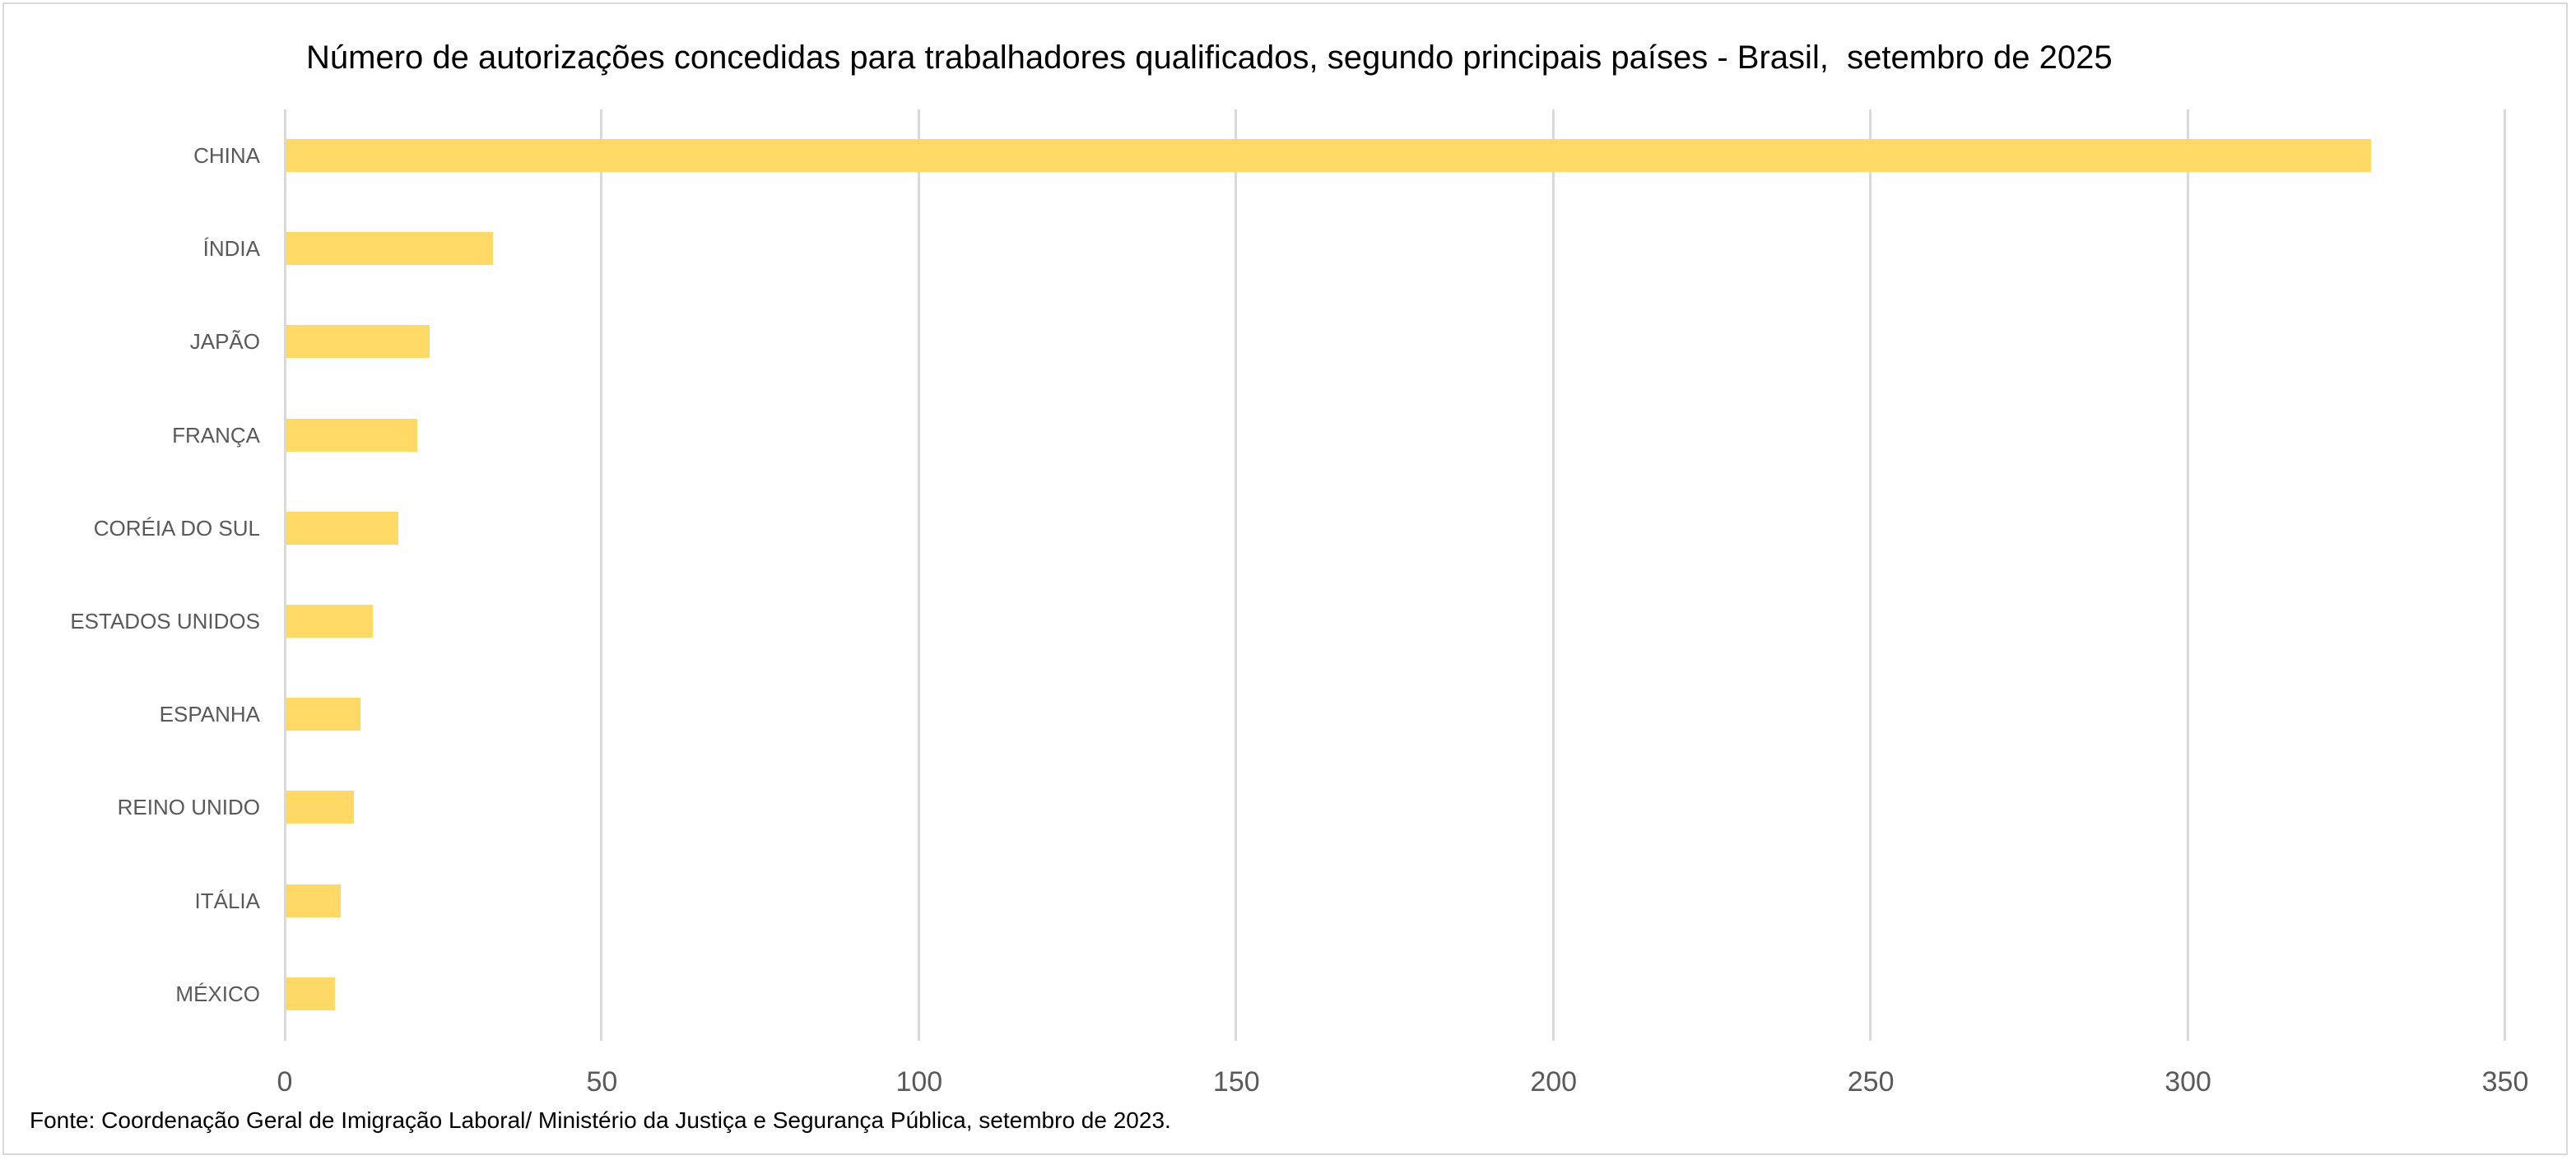  Describe the element at coordinates (216, 435) in the screenshot. I see `category-label: FRANÇA` at that location.